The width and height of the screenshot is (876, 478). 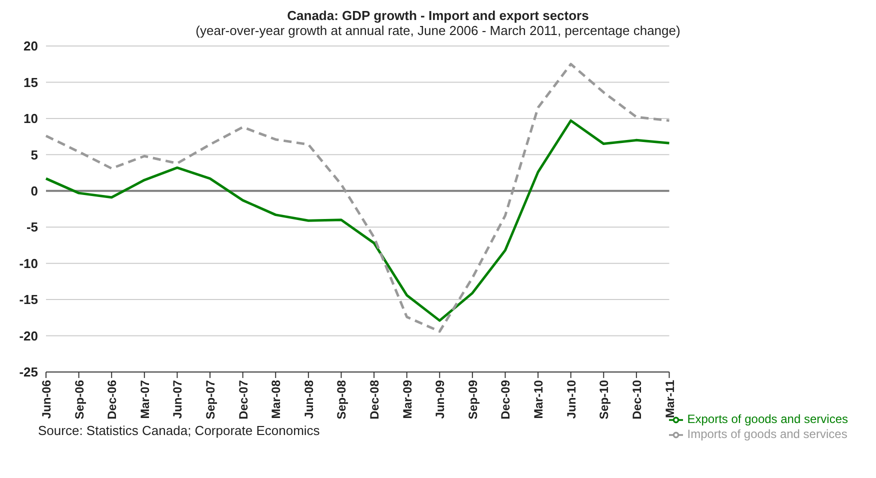 What do you see at coordinates (473, 400) in the screenshot?
I see `x-tick-label: Sep-09` at bounding box center [473, 400].